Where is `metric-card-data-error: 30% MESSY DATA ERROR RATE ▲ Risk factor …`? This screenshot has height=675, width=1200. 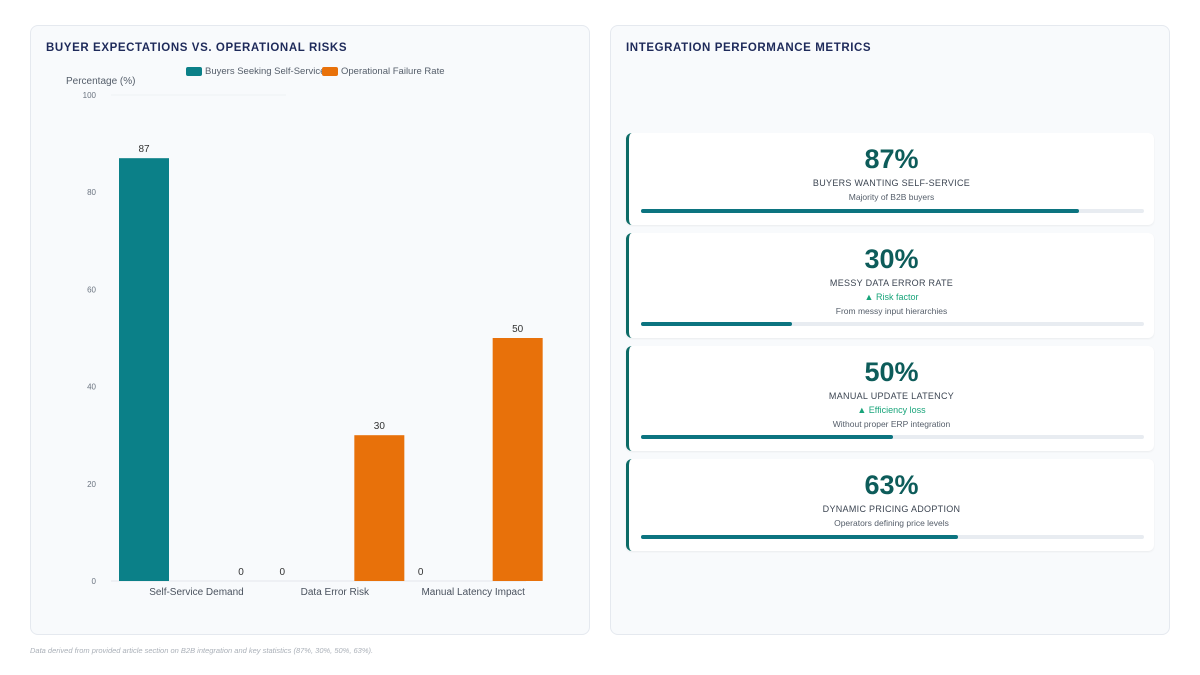 metric-card-data-error: 30% MESSY DATA ERROR RATE ▲ Risk factor … is located at coordinates (890, 285).